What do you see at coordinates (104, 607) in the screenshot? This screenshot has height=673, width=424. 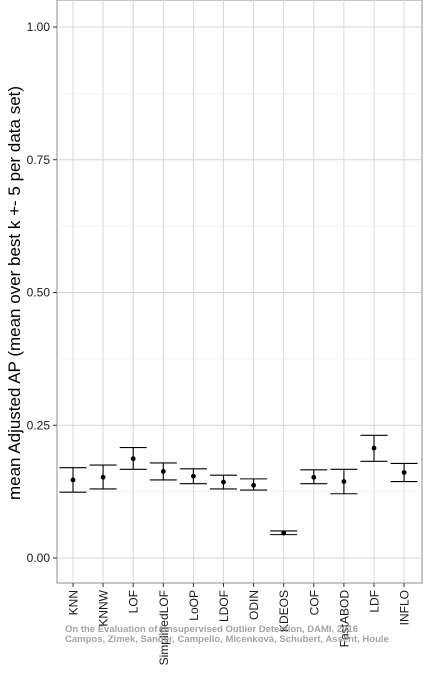 I see `x-tick-label: KNNW` at bounding box center [104, 607].